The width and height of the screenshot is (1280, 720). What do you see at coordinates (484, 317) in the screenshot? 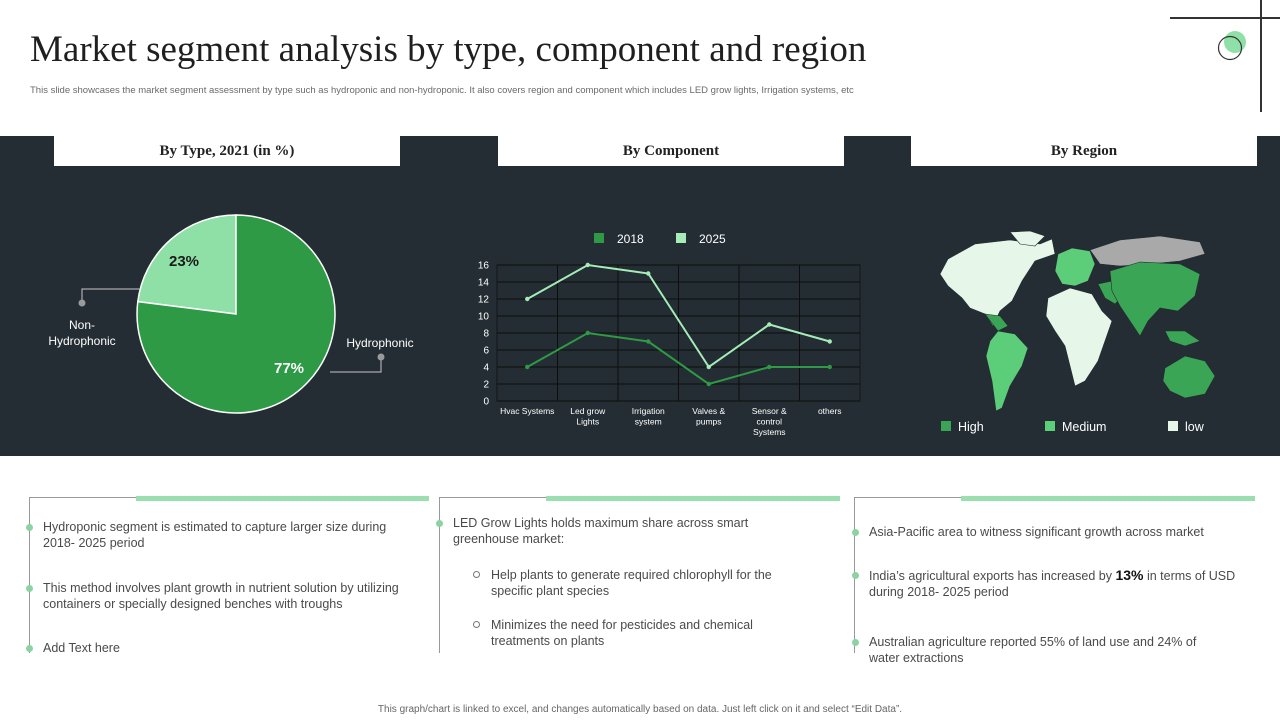
I see `y-tick-label: 10` at bounding box center [484, 317].